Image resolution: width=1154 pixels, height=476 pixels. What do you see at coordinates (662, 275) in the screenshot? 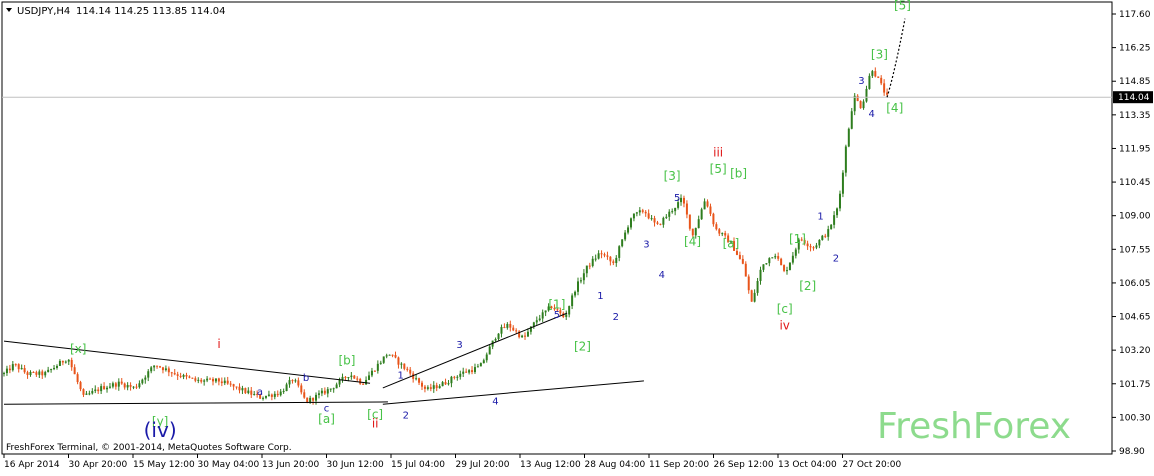
I see `wave-label: 4` at bounding box center [662, 275].